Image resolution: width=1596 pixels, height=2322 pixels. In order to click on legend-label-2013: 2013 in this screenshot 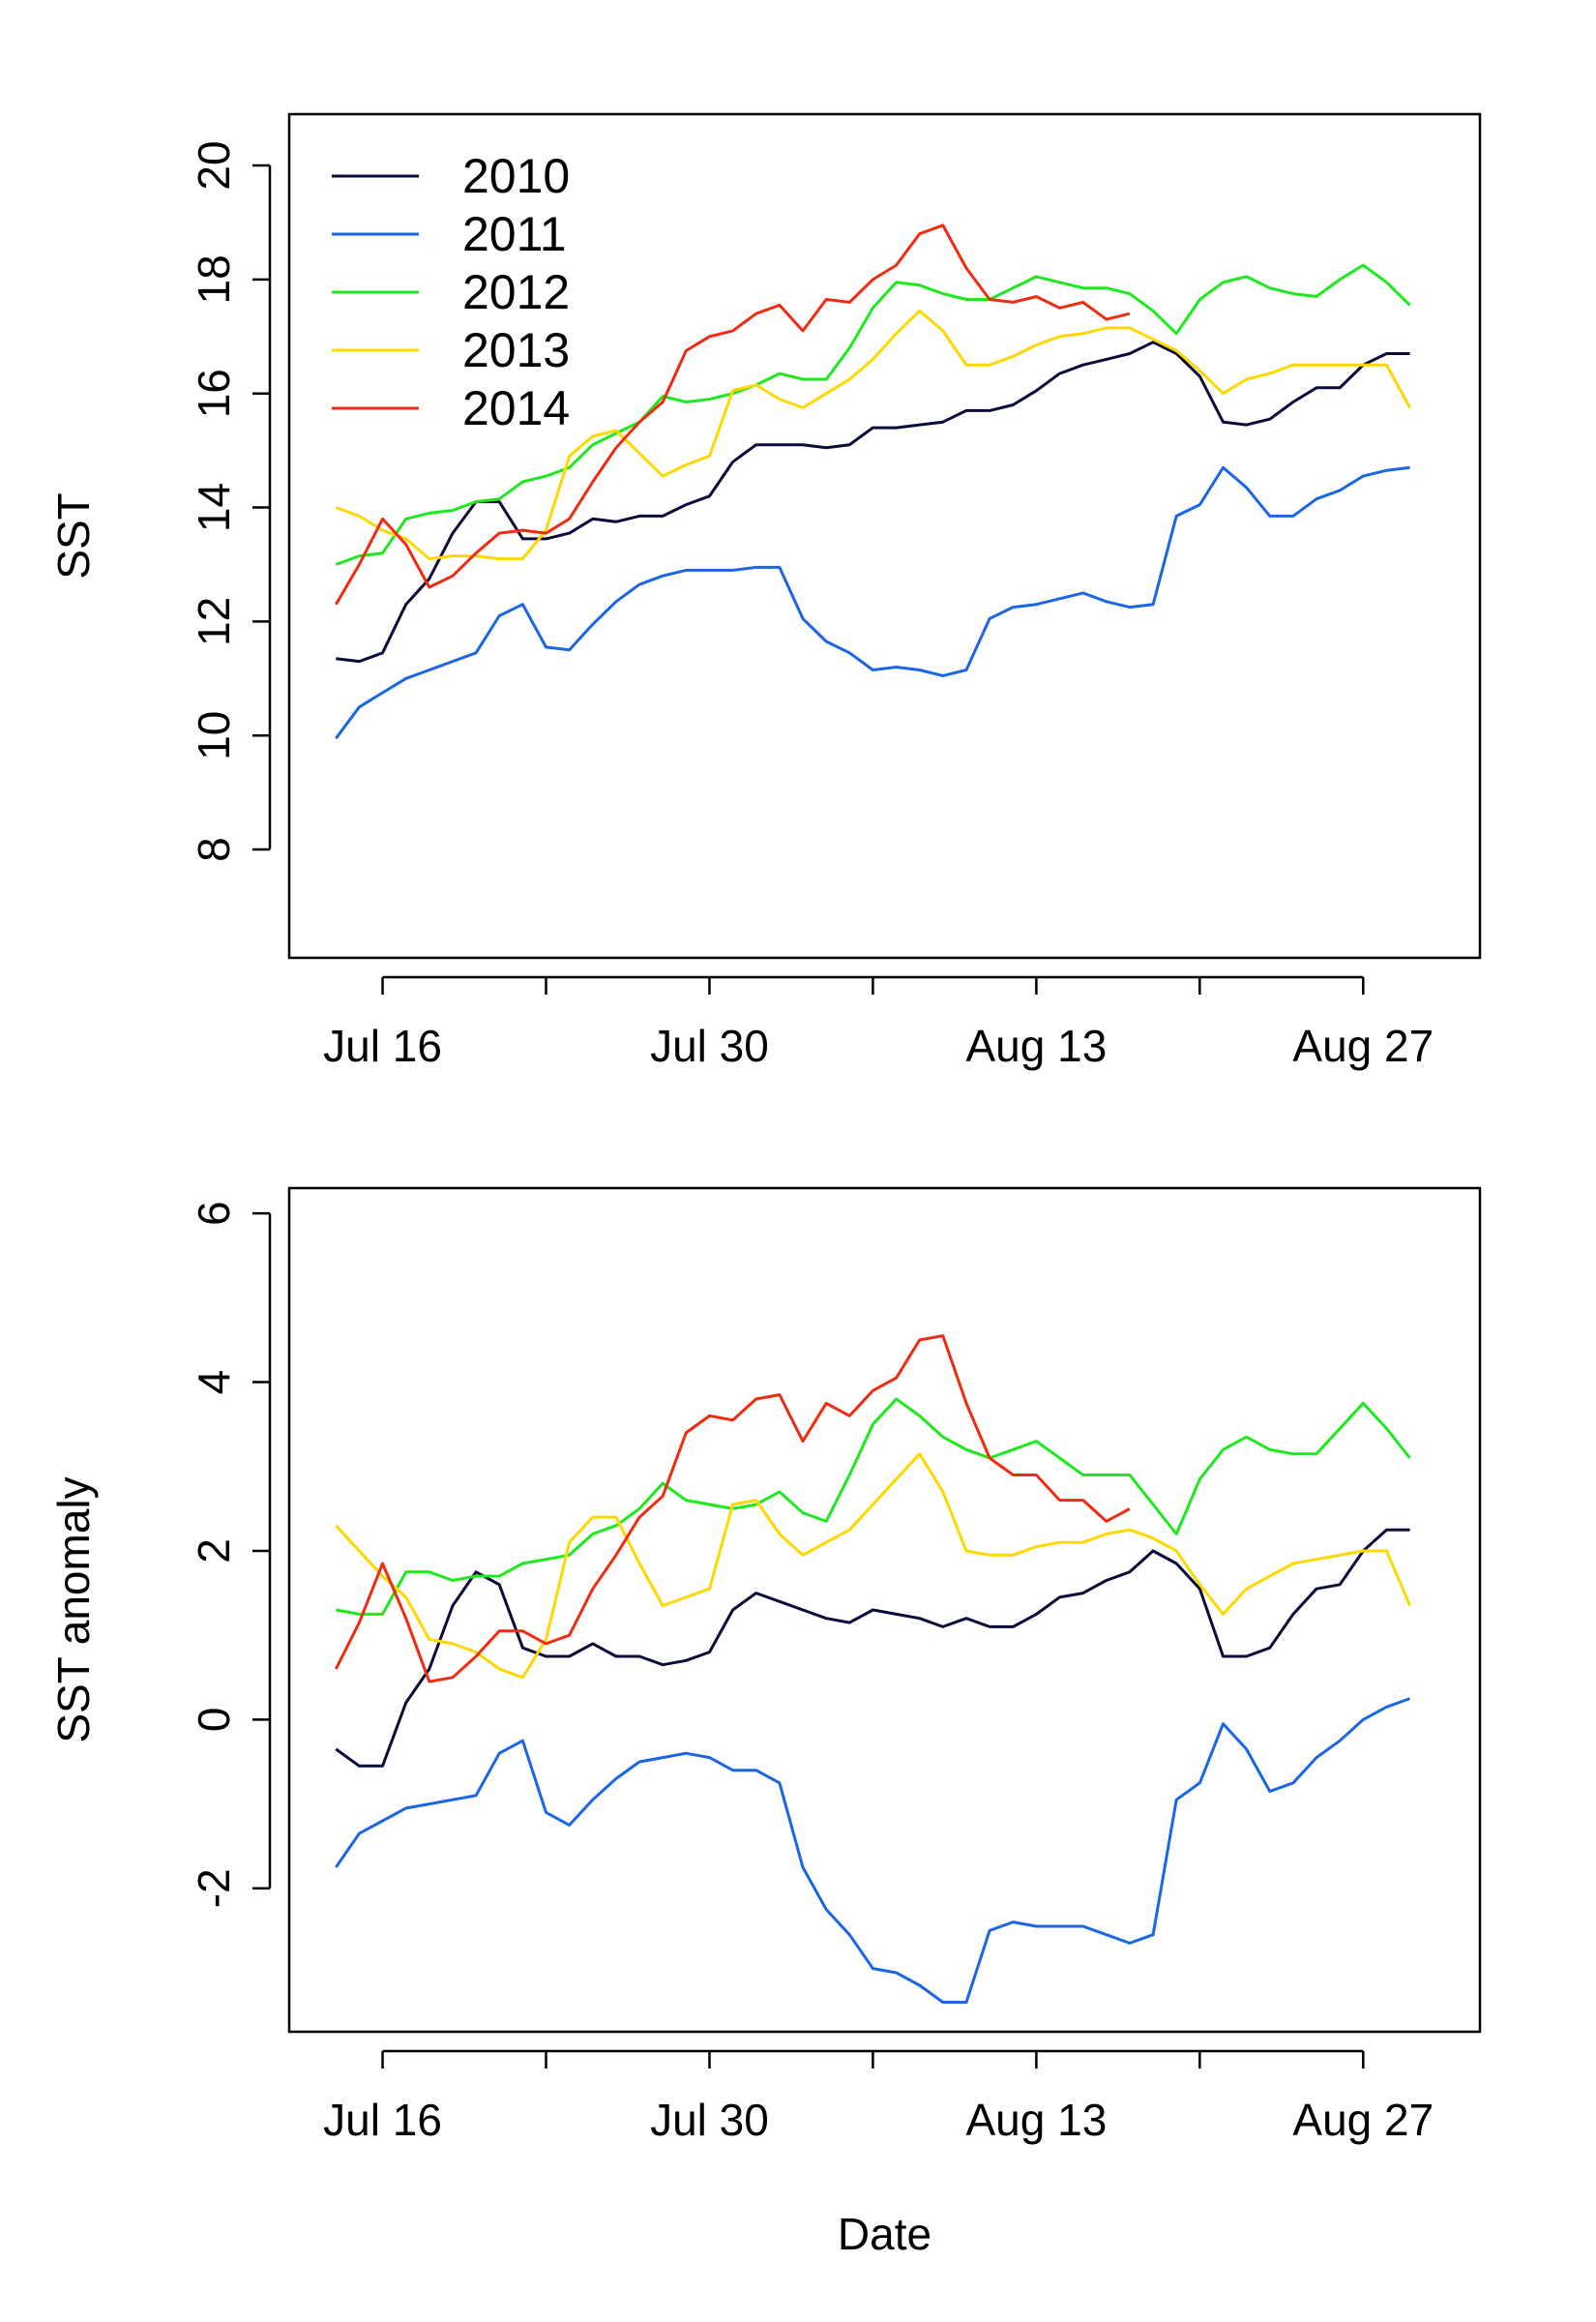, I will do `click(516, 350)`.